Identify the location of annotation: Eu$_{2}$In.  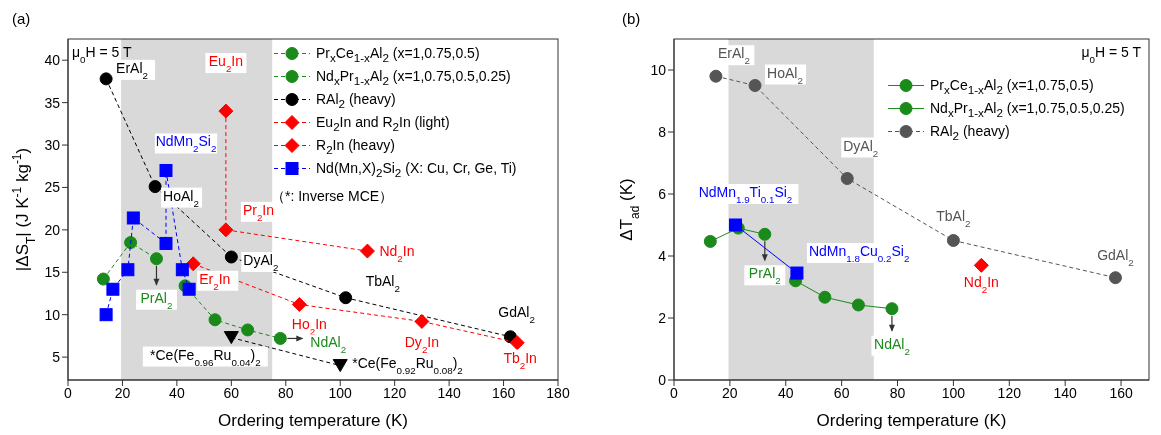
(226, 63).